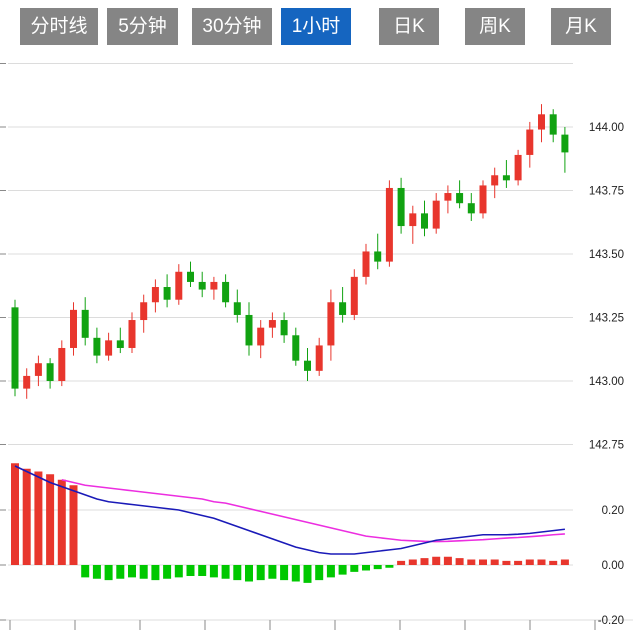  I want to click on axis-label: 0.00, so click(613, 566).